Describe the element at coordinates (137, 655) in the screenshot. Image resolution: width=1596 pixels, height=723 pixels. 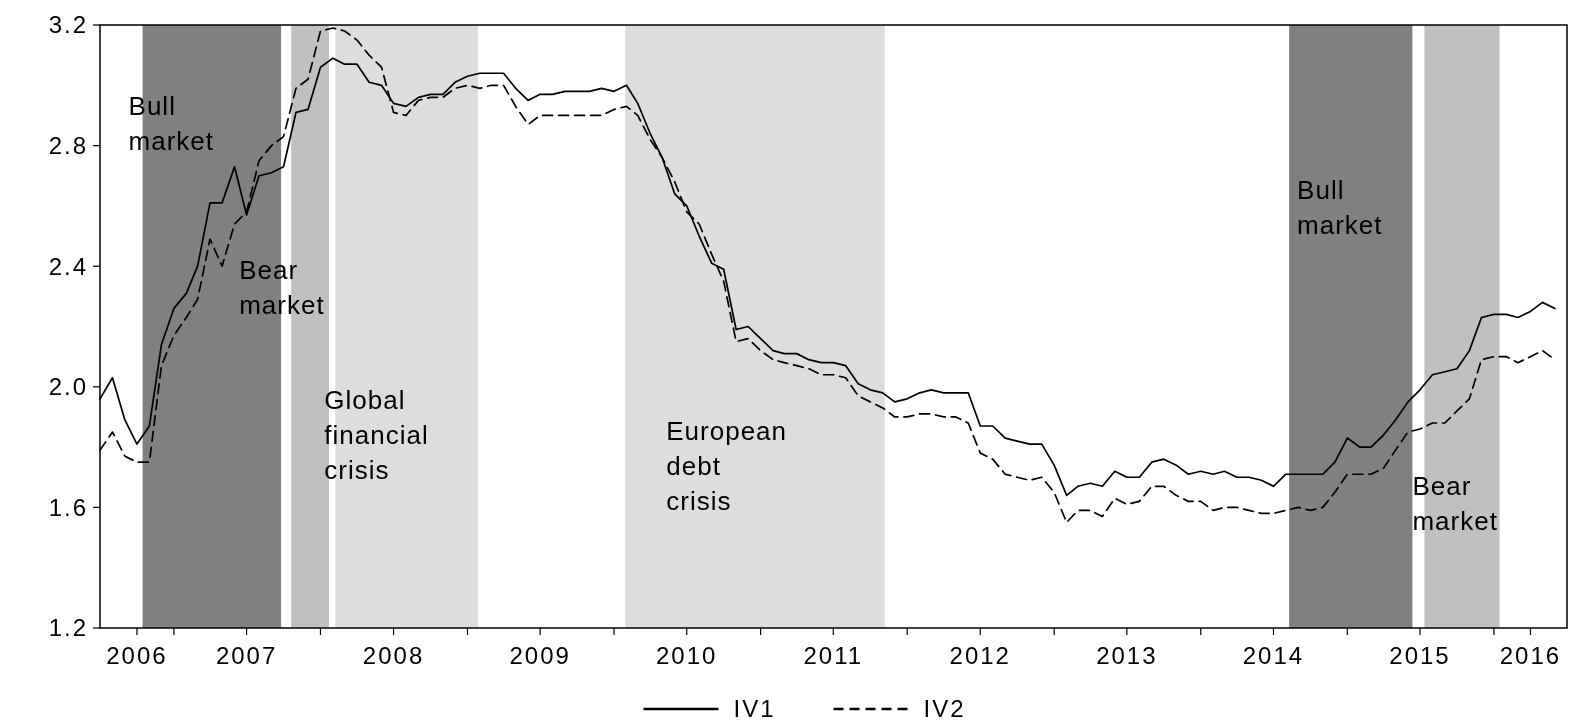
I see `x-tick-label: 2006` at that location.